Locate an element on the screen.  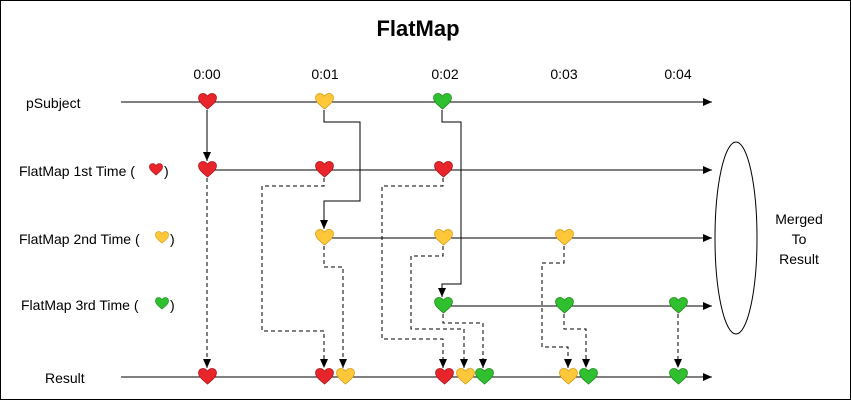
svg-text: FlatMap 3rd Time ( is located at coordinates (80, 305).